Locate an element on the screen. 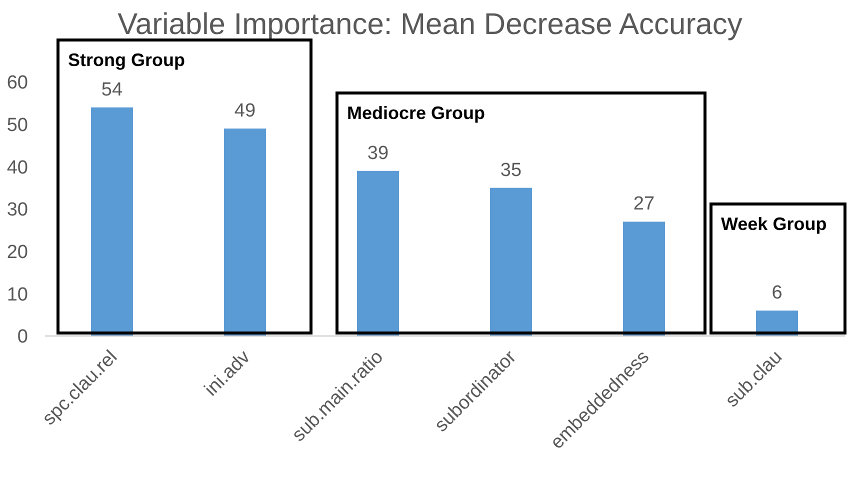 This screenshot has width=847, height=477. y-tick-label: 0 is located at coordinates (22, 337).